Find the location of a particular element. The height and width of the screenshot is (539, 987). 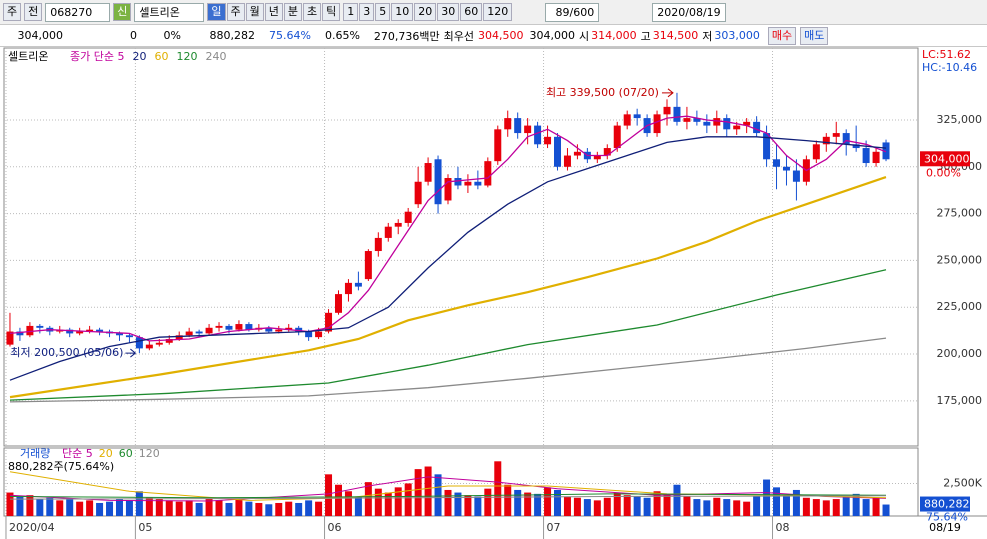

high: 314,500 is located at coordinates (675, 35).